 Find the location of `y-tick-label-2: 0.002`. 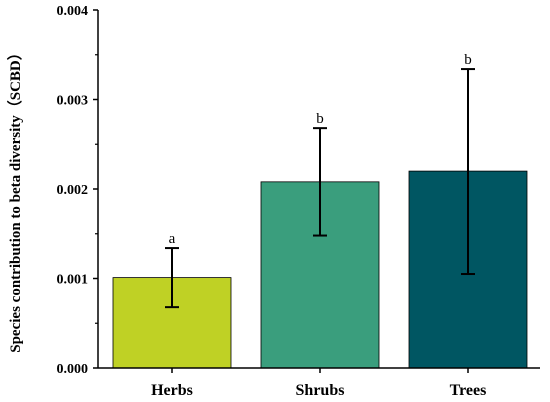

y-tick-label-2: 0.002 is located at coordinates (73, 190).